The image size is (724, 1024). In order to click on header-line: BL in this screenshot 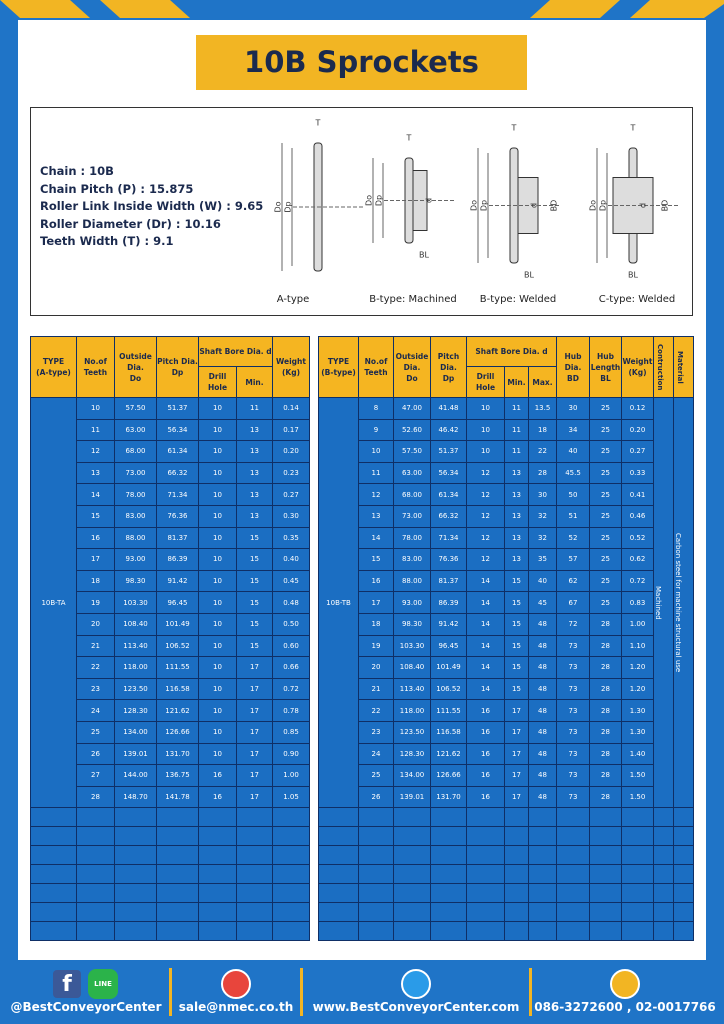, I will do `click(605, 378)`.